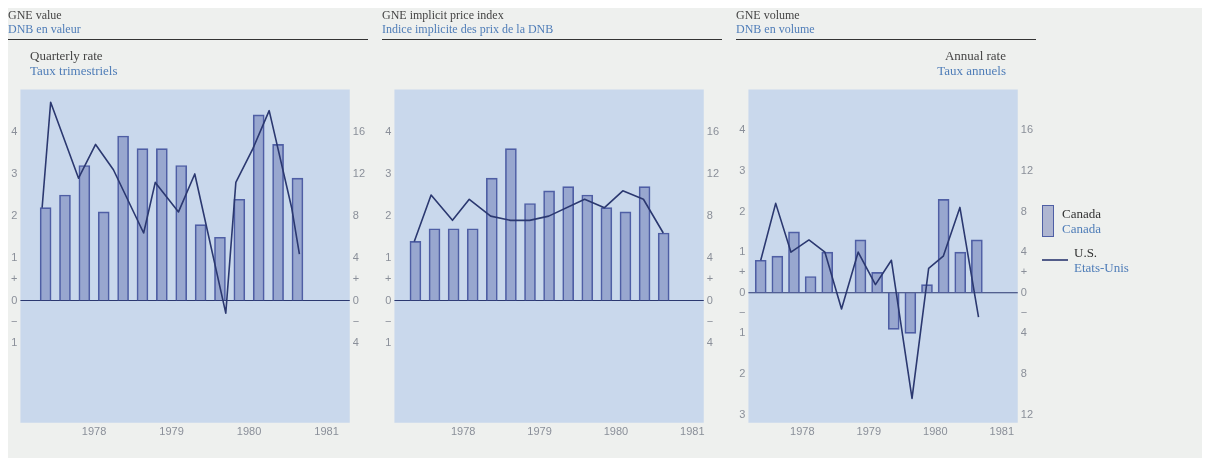  I want to click on chart-subtitle: DNB en volume, so click(776, 29).